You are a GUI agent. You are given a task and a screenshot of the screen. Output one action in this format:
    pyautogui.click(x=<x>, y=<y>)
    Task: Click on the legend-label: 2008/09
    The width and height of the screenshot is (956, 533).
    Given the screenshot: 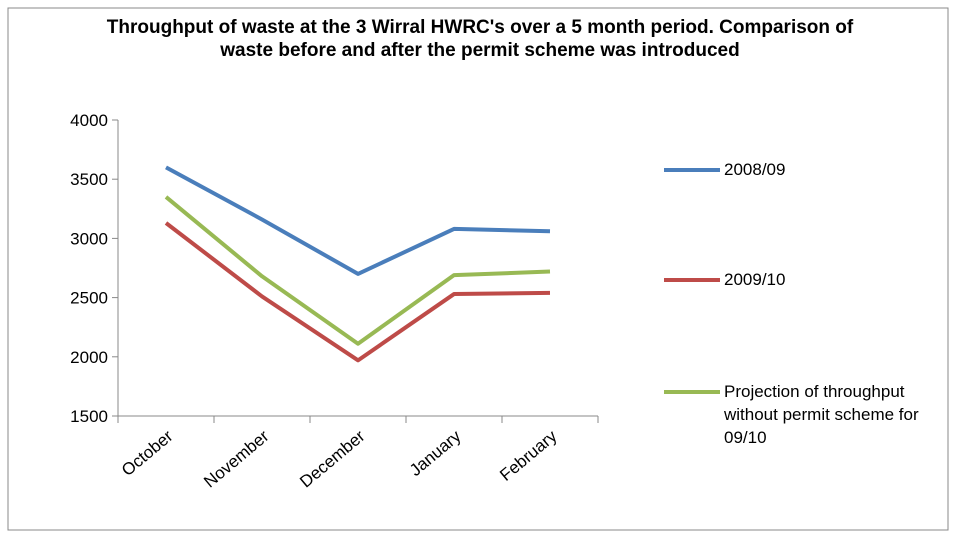 What is the action you would take?
    pyautogui.click(x=755, y=169)
    